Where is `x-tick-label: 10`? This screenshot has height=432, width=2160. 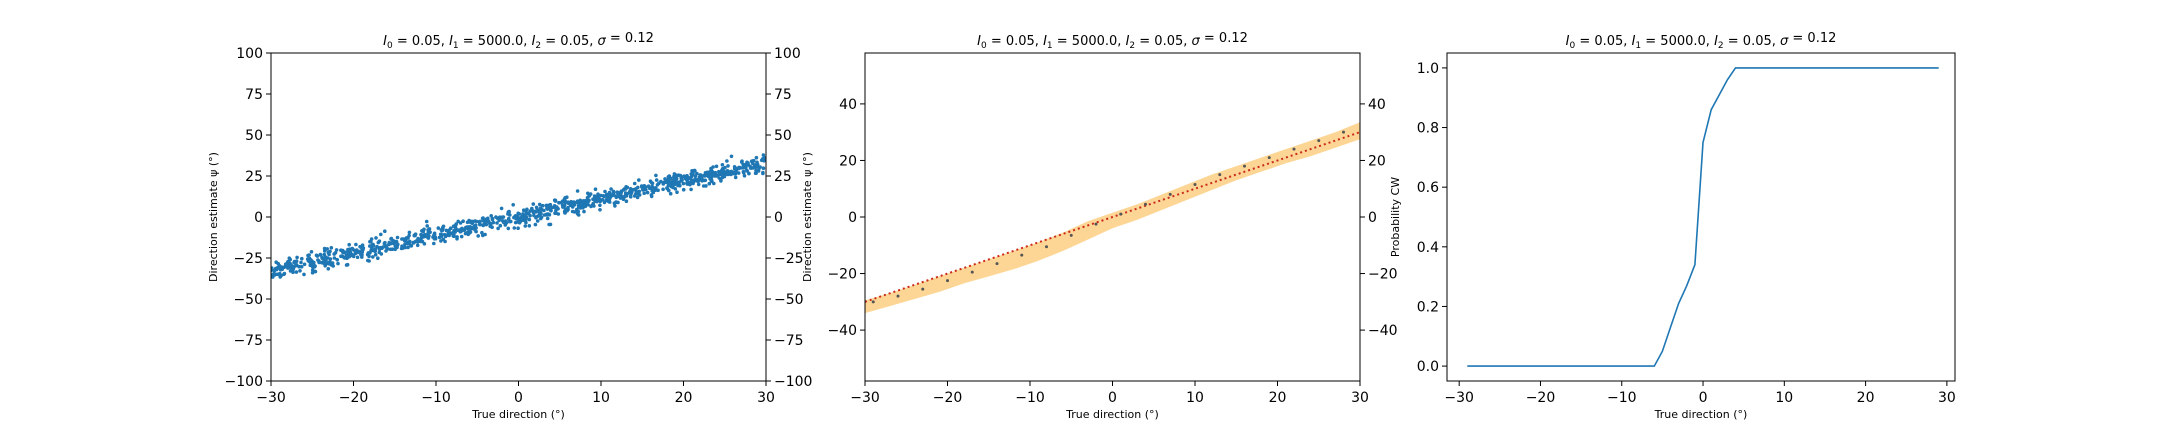
x-tick-label: 10 is located at coordinates (601, 398).